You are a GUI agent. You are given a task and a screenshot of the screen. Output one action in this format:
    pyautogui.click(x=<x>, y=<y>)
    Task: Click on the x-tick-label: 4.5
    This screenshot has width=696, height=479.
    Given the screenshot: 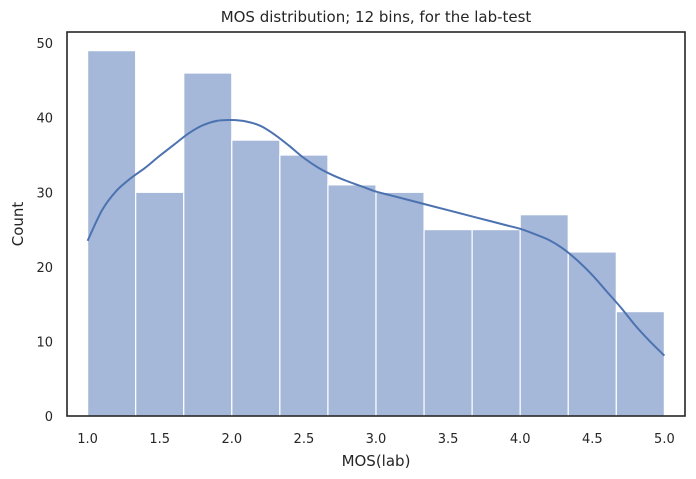 What is the action you would take?
    pyautogui.click(x=592, y=439)
    